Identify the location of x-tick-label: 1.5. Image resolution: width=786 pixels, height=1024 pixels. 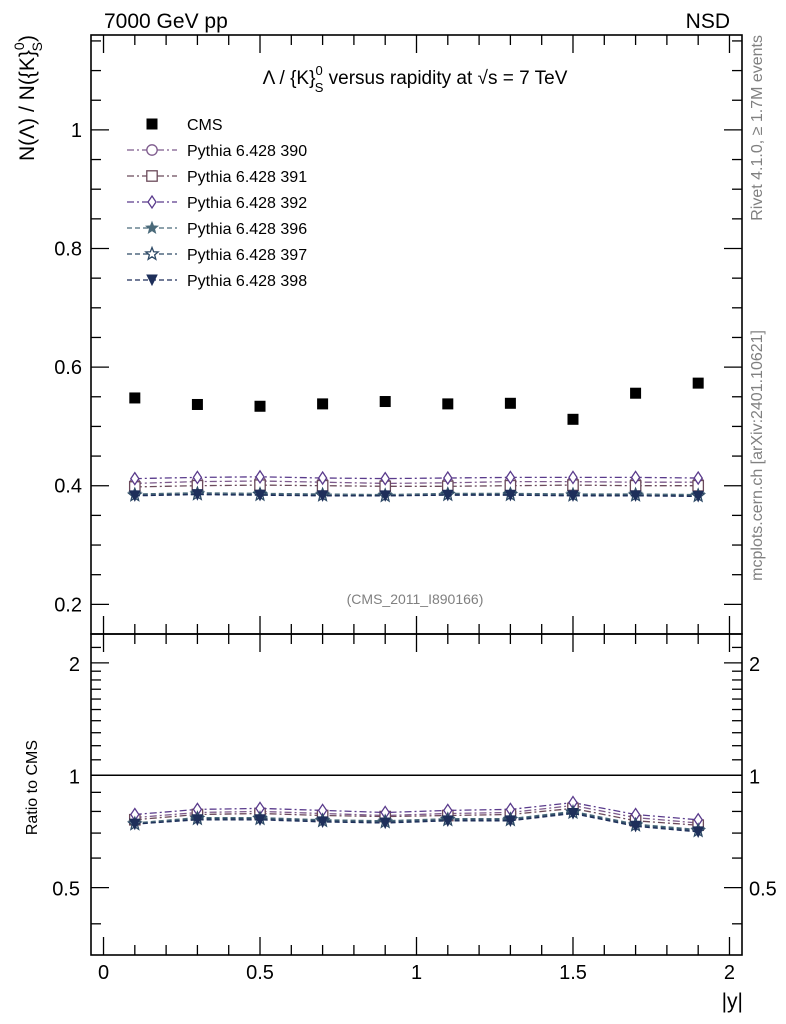
(573, 973).